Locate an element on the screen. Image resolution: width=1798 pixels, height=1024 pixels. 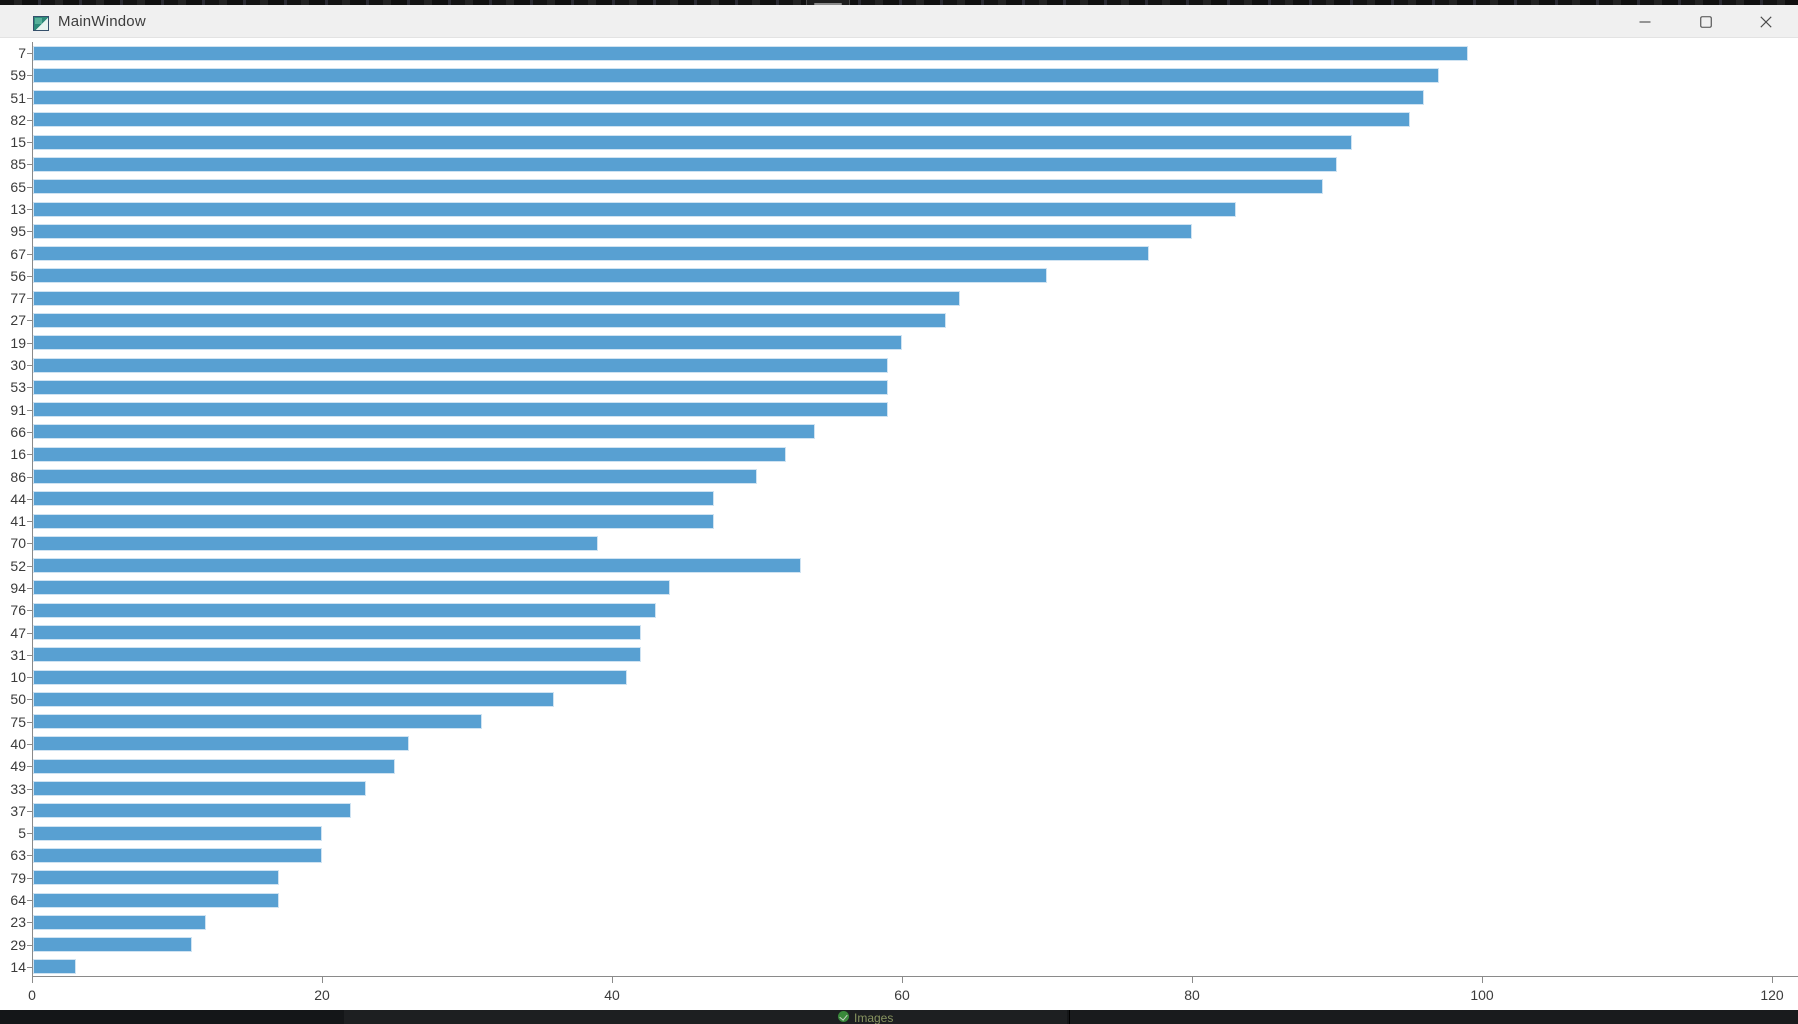
y-tick-label: 50 is located at coordinates (18, 699).